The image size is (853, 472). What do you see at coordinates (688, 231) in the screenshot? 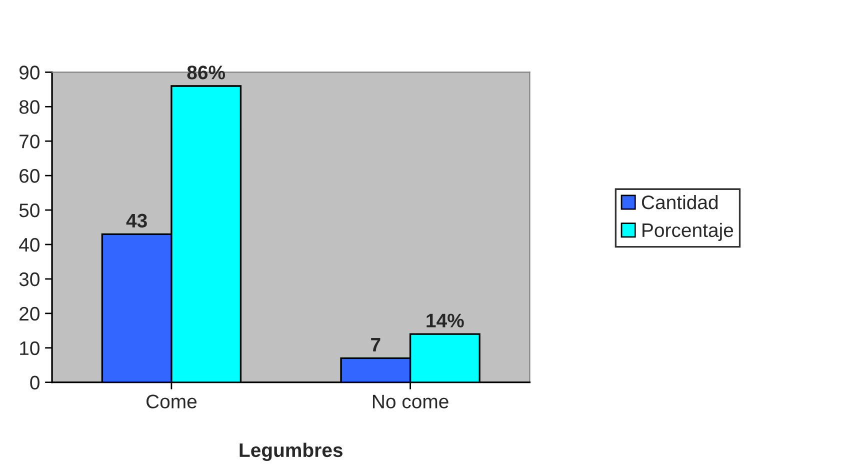
I see `legend-label: Porcentaje` at bounding box center [688, 231].